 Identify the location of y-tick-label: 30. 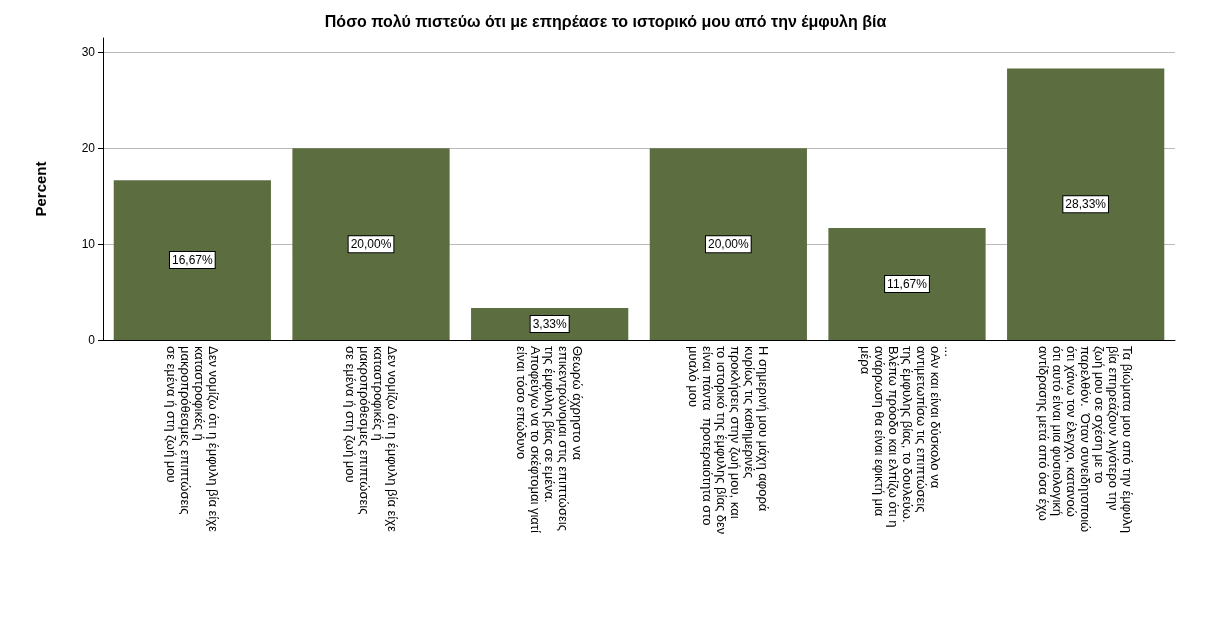
(88, 52).